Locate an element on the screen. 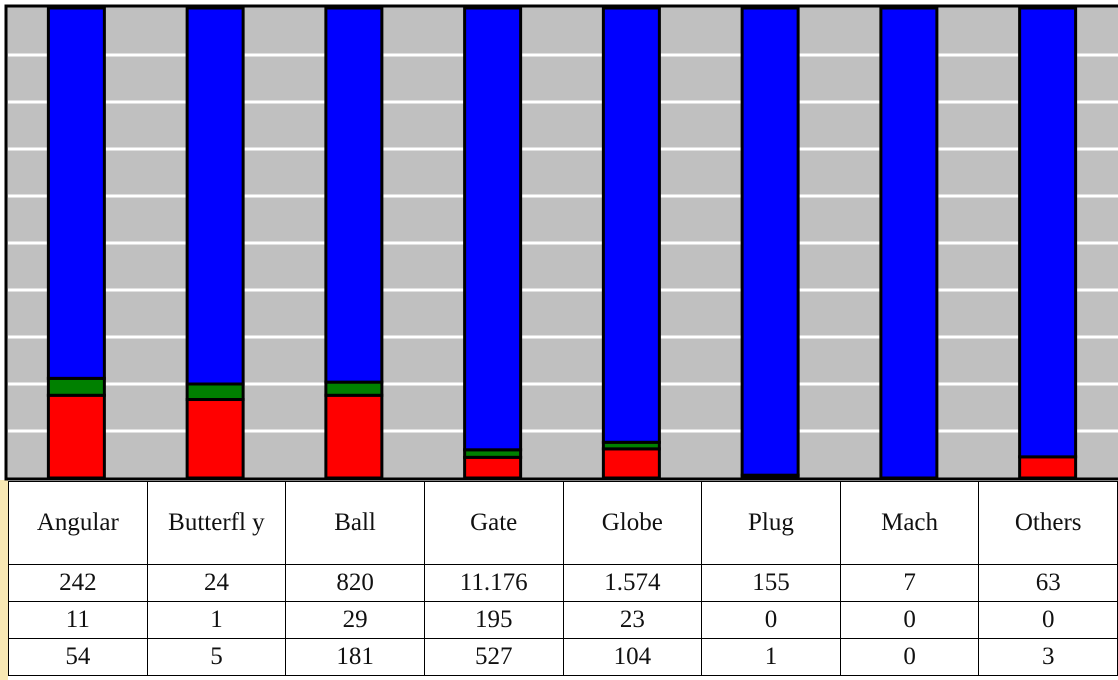  table-row: 242 24 820 11.176 1.574 155 7 63 is located at coordinates (563, 583).